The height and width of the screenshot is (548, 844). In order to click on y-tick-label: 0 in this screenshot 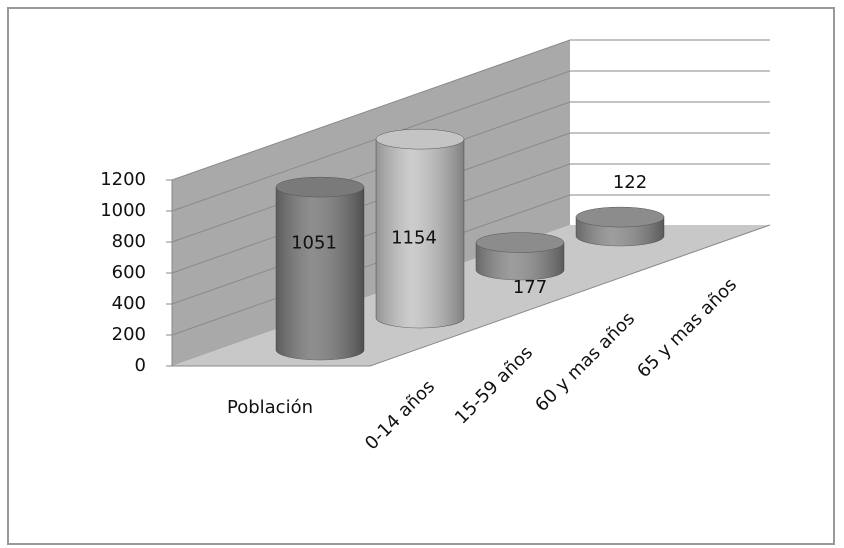, I will do `click(140, 365)`.